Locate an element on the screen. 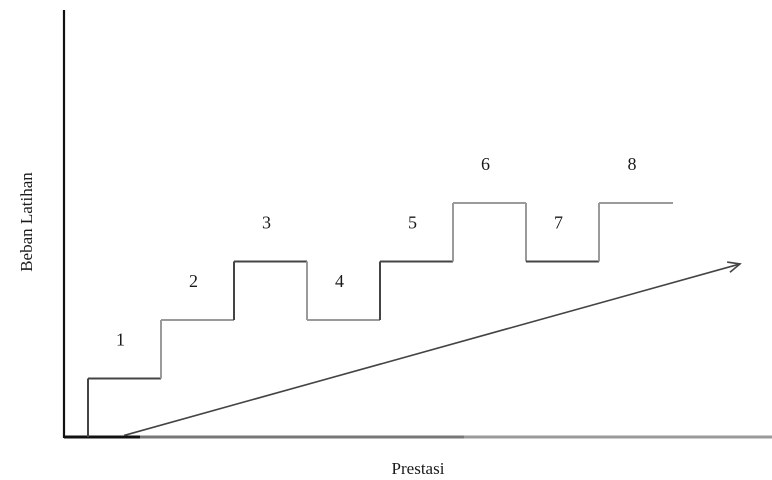  step-label: 7 is located at coordinates (558, 223).